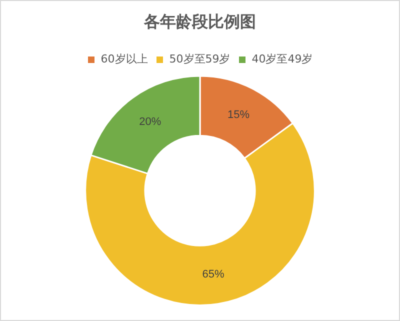 This screenshot has width=400, height=321. What do you see at coordinates (199, 21) in the screenshot?
I see `chart-title: 各年龄段比例图` at bounding box center [199, 21].